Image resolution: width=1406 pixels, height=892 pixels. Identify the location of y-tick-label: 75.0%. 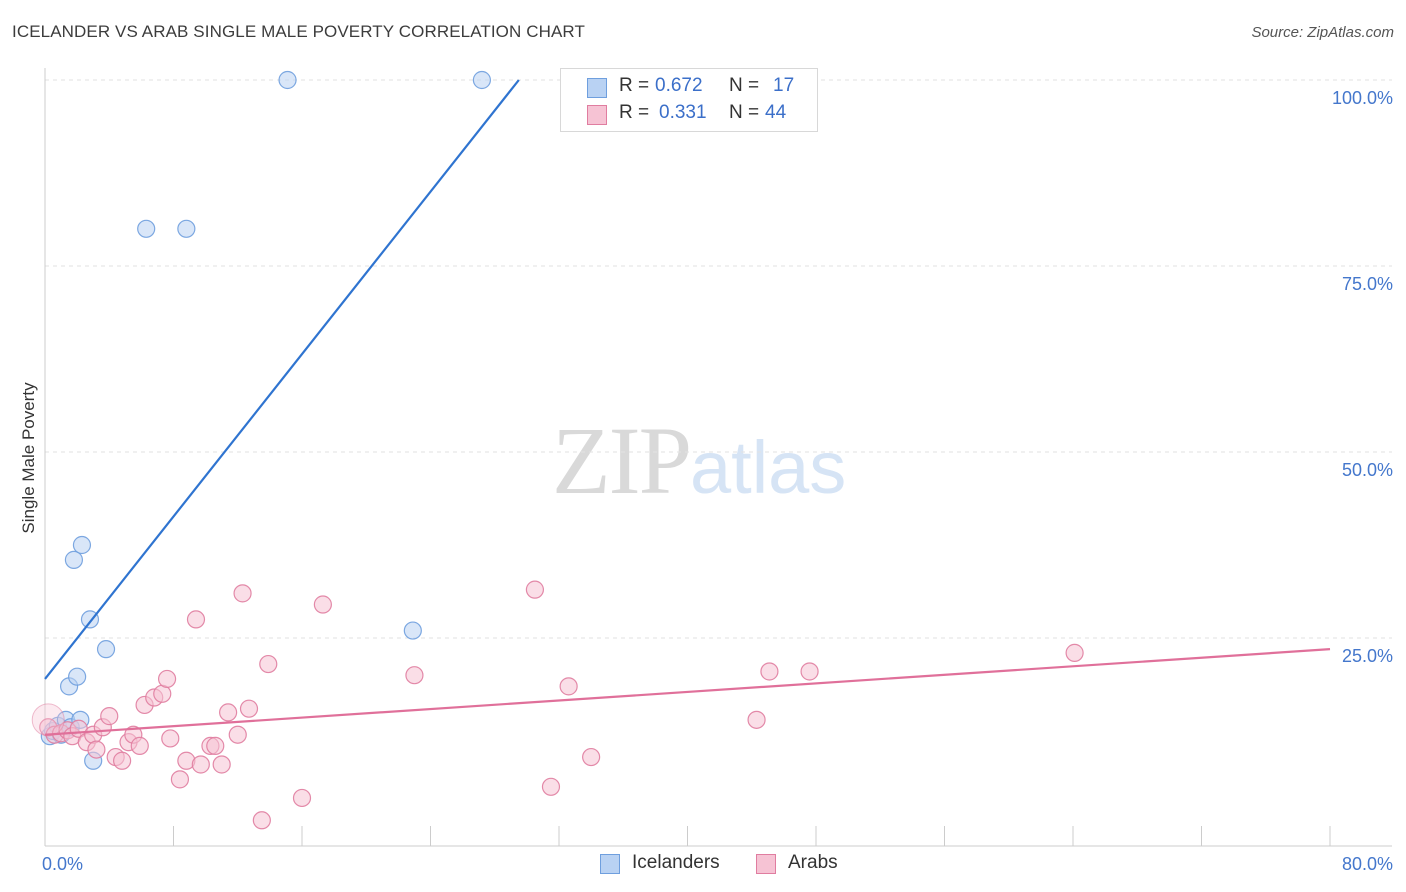
(1367, 284).